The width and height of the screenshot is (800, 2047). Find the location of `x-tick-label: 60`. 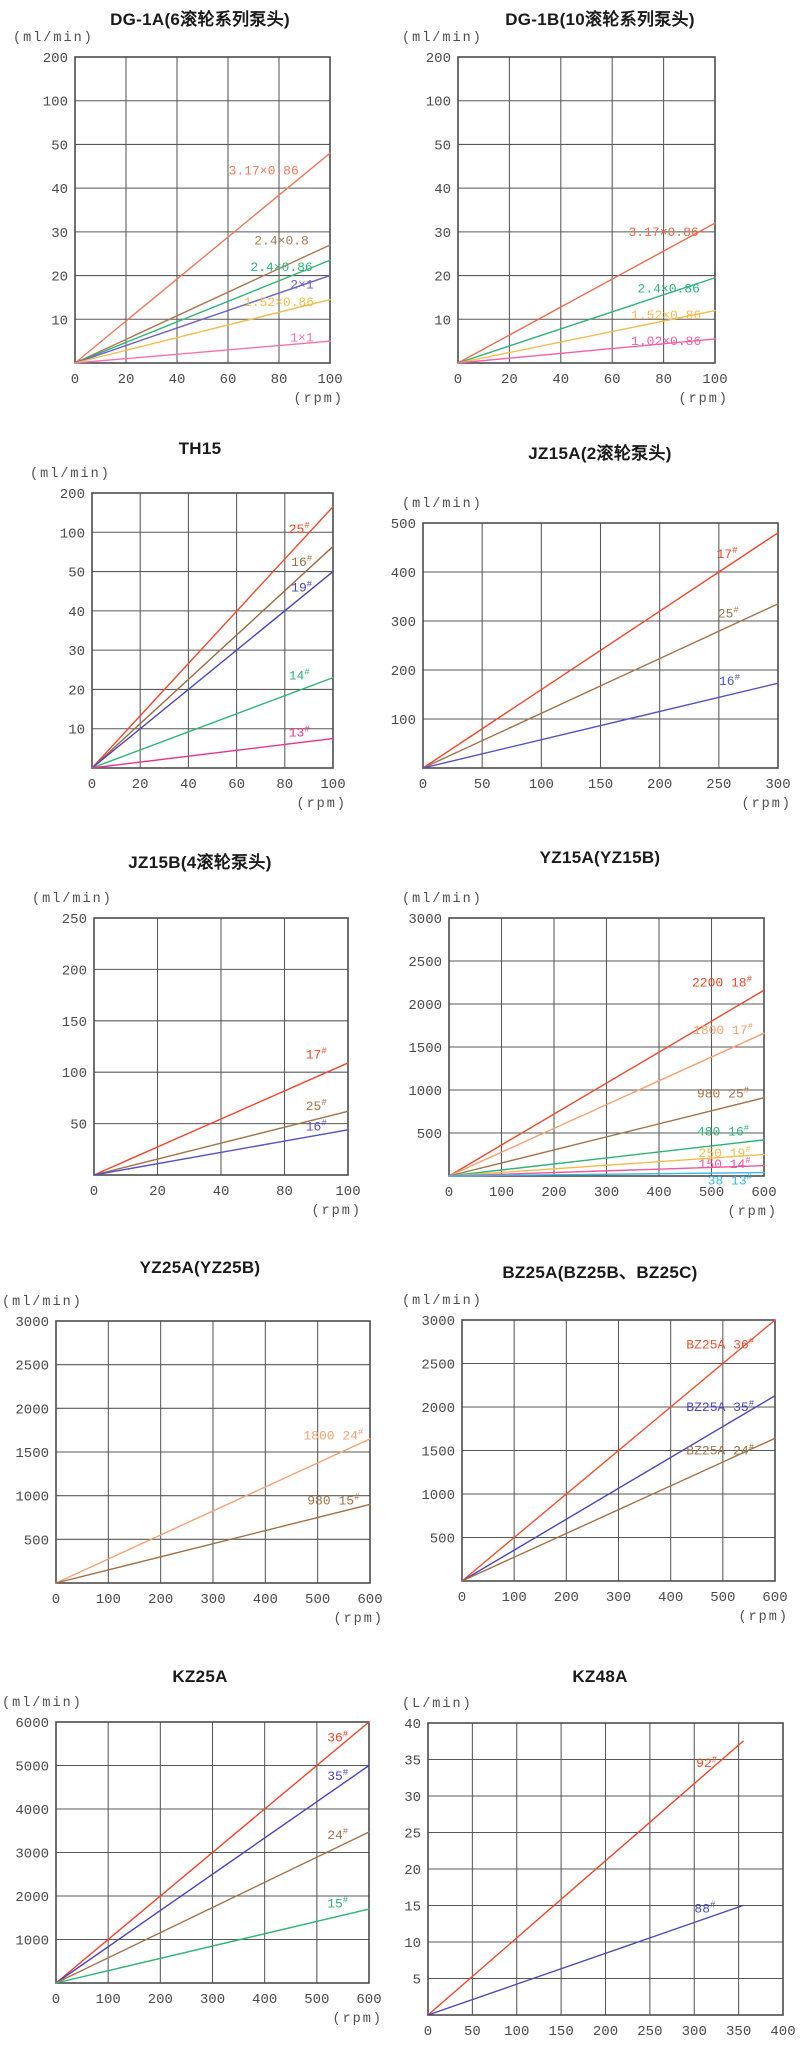

x-tick-label: 60 is located at coordinates (612, 380).